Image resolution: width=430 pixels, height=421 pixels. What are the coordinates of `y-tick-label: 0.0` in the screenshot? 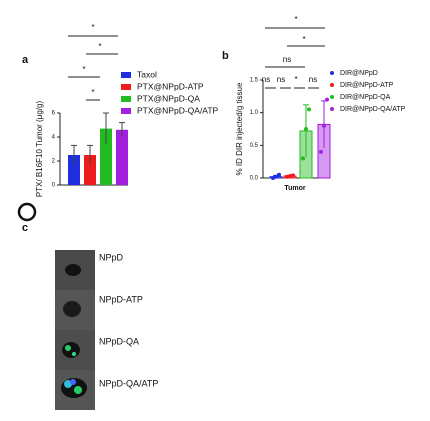 It's located at (254, 179).